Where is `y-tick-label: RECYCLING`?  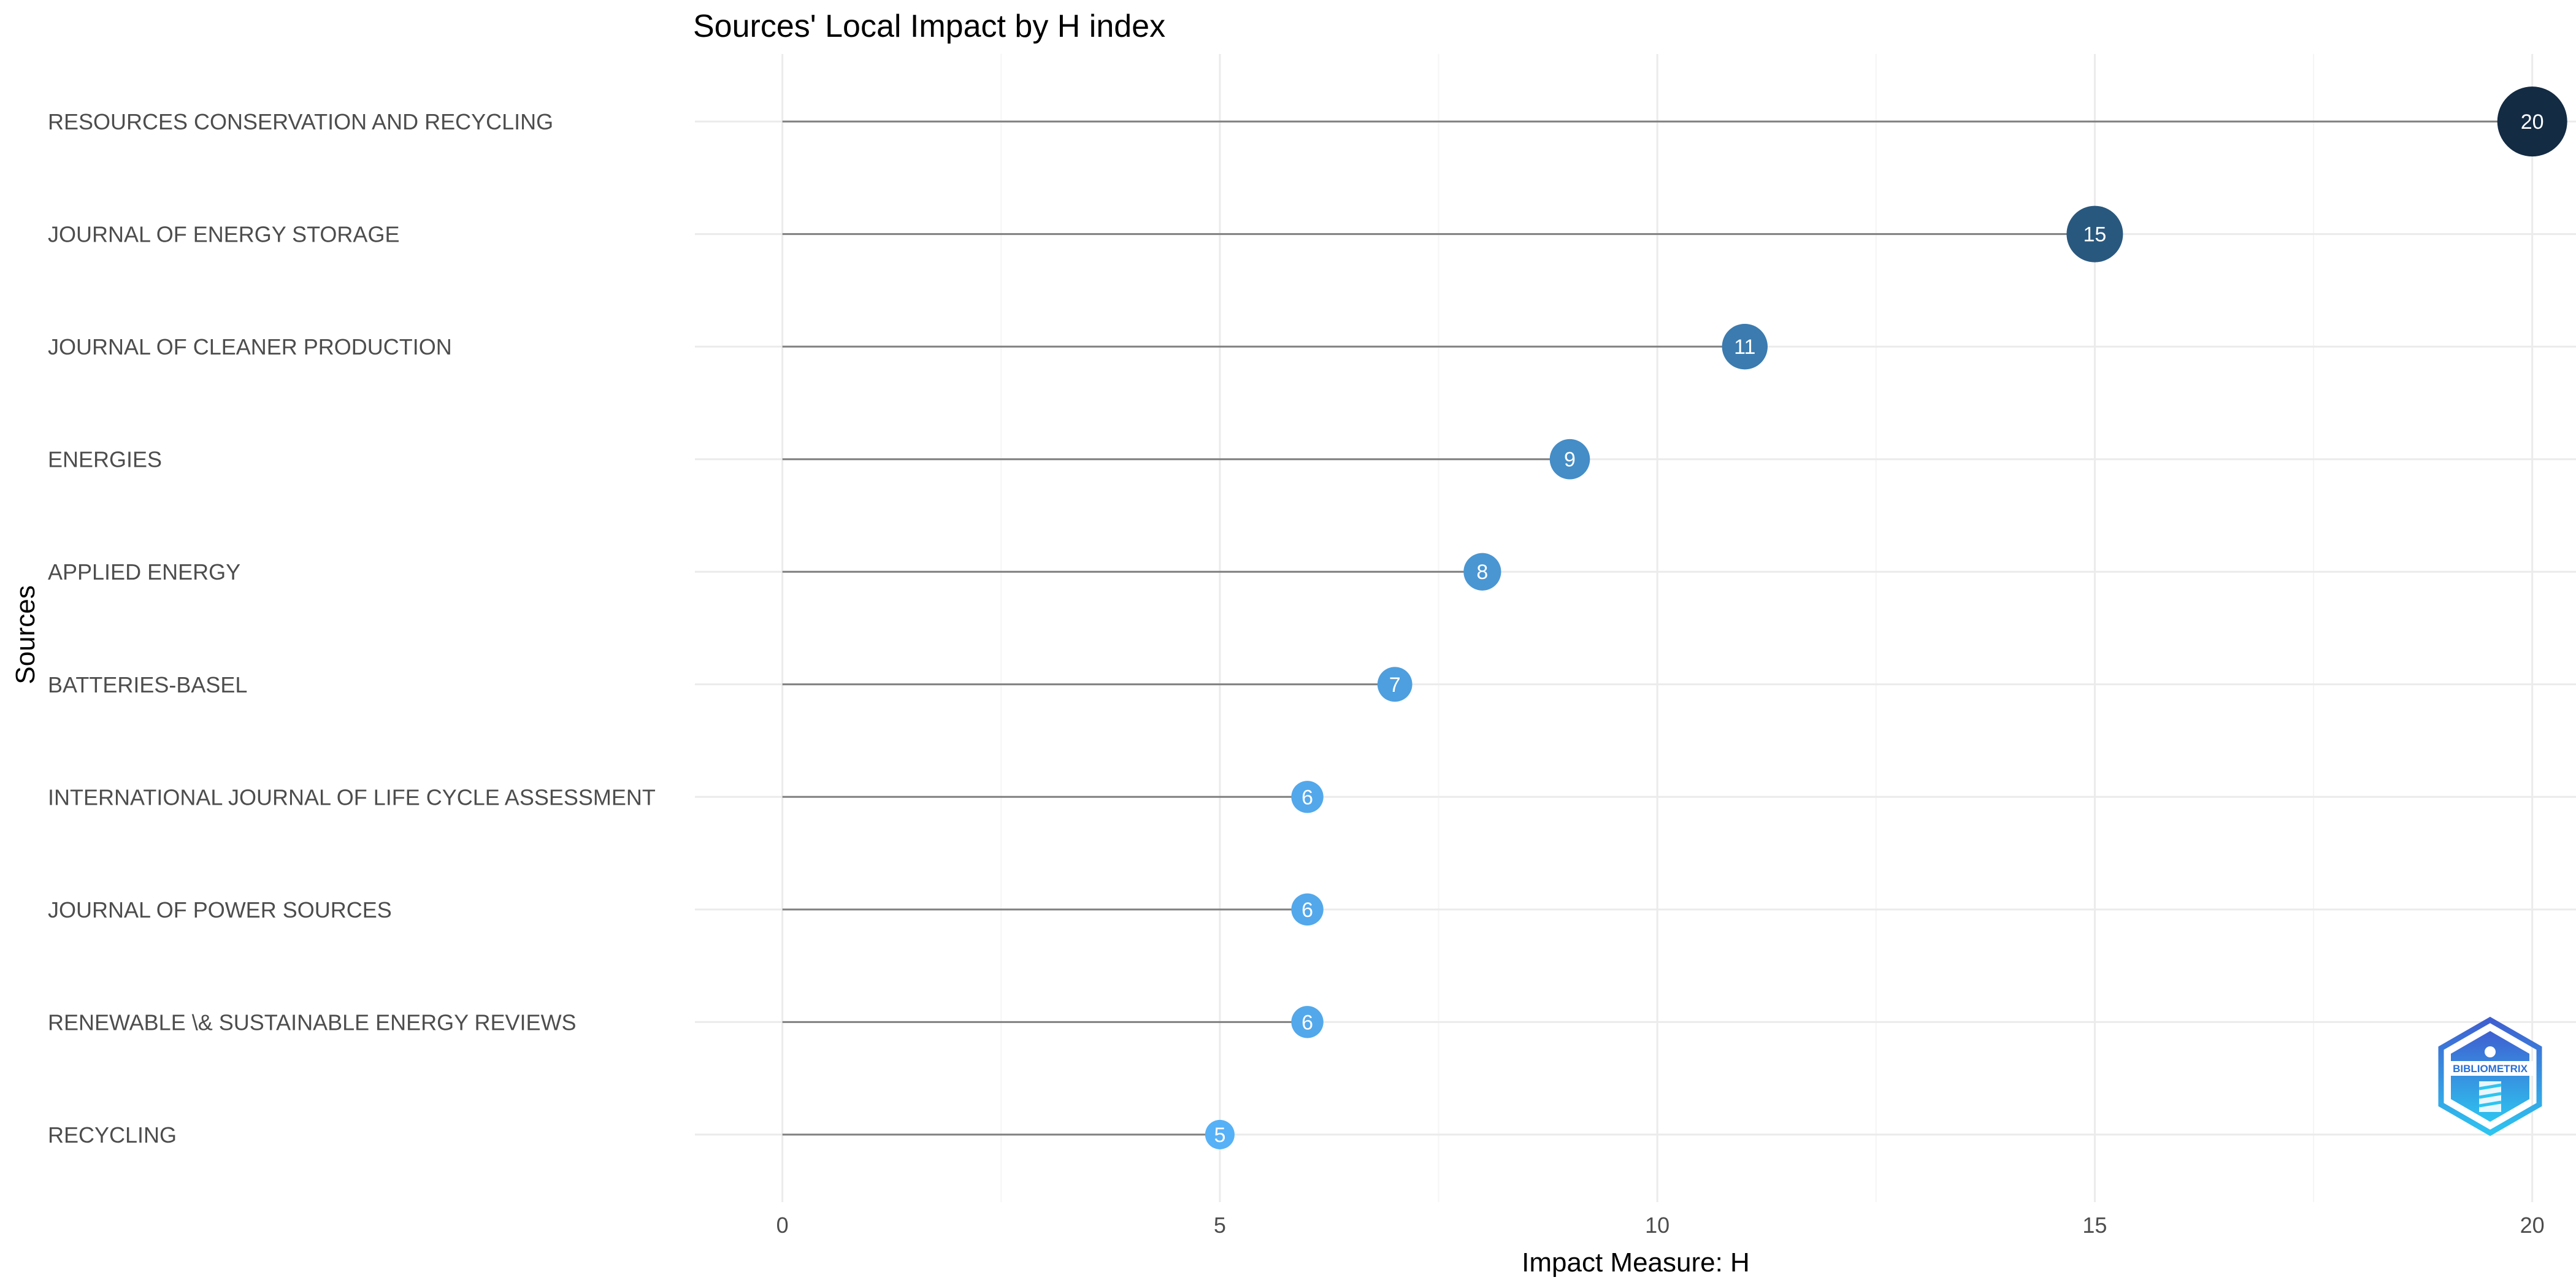 y-tick-label: RECYCLING is located at coordinates (112, 1135).